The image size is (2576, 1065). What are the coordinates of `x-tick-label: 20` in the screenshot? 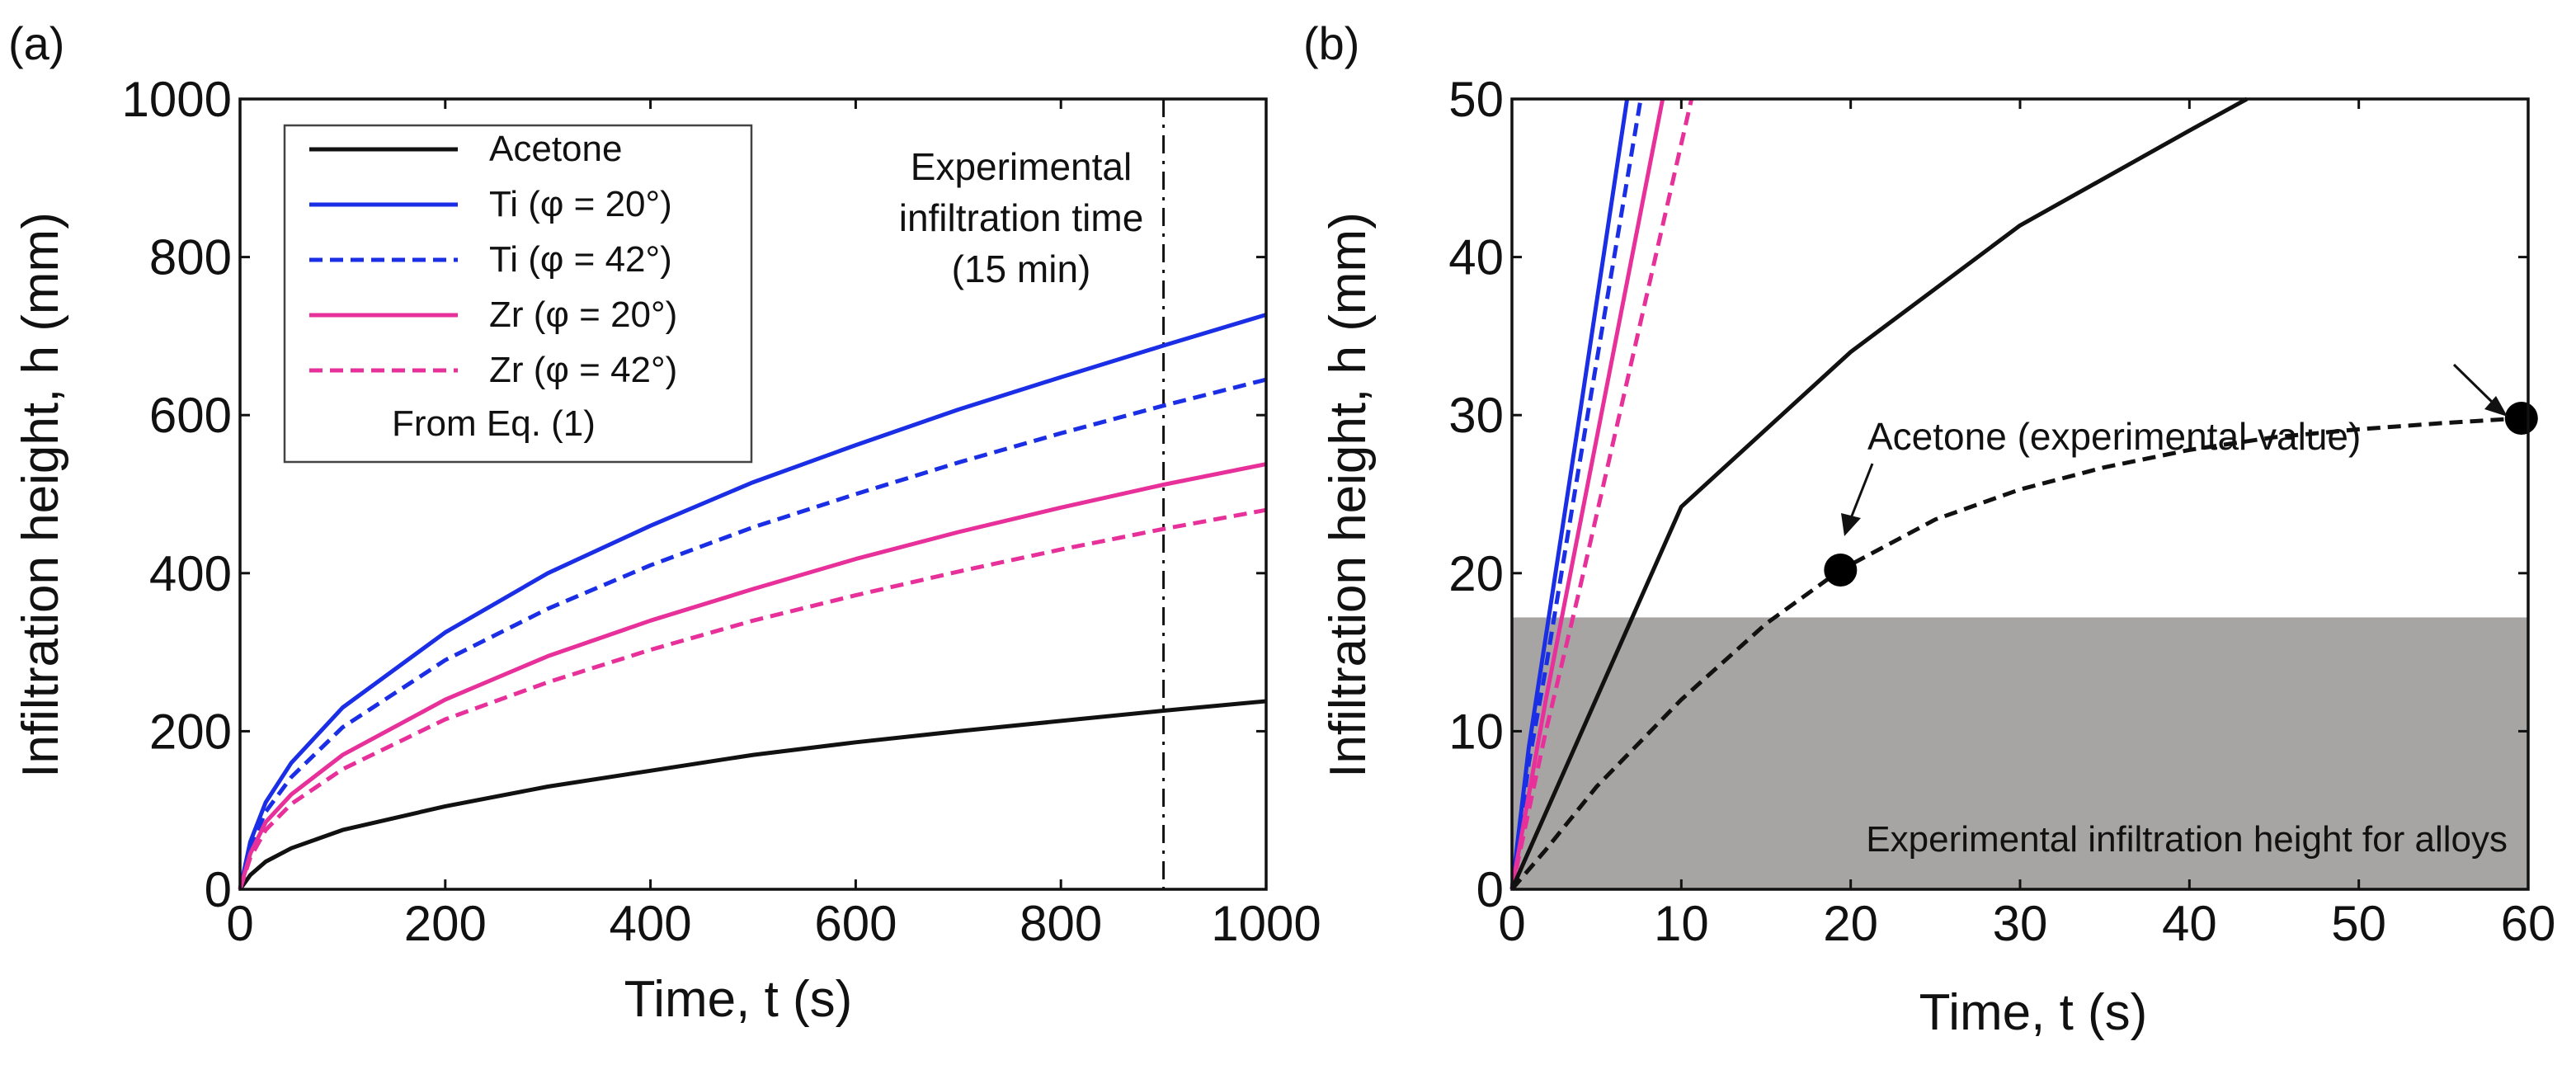 It's located at (1850, 923).